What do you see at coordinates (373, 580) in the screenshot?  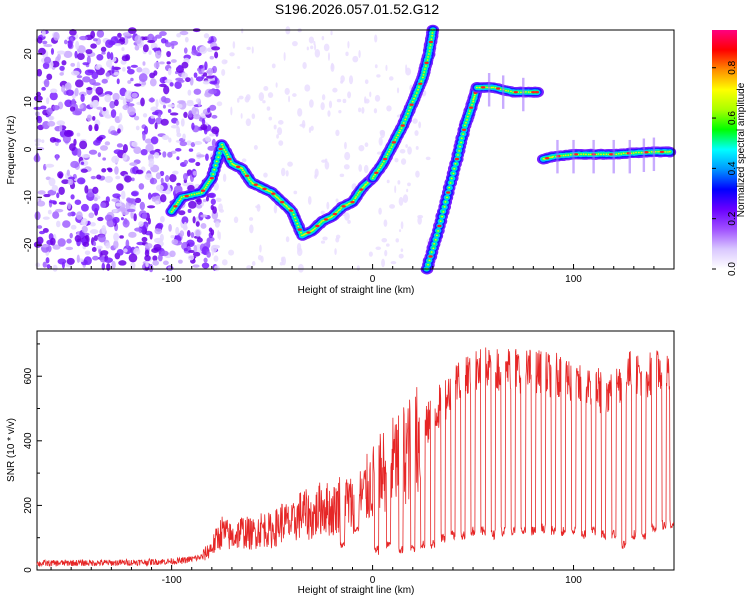 I see `snr-x-tick-label: 0` at bounding box center [373, 580].